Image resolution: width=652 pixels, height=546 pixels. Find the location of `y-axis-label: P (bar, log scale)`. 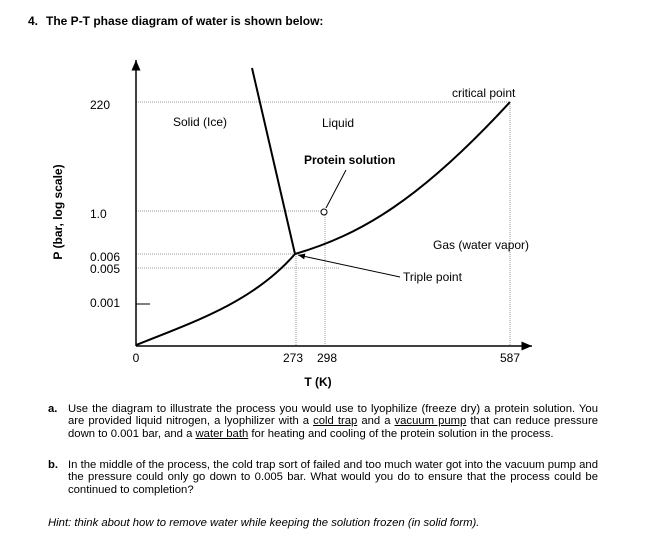

y-axis-label: P (bar, log scale) is located at coordinates (58, 211).